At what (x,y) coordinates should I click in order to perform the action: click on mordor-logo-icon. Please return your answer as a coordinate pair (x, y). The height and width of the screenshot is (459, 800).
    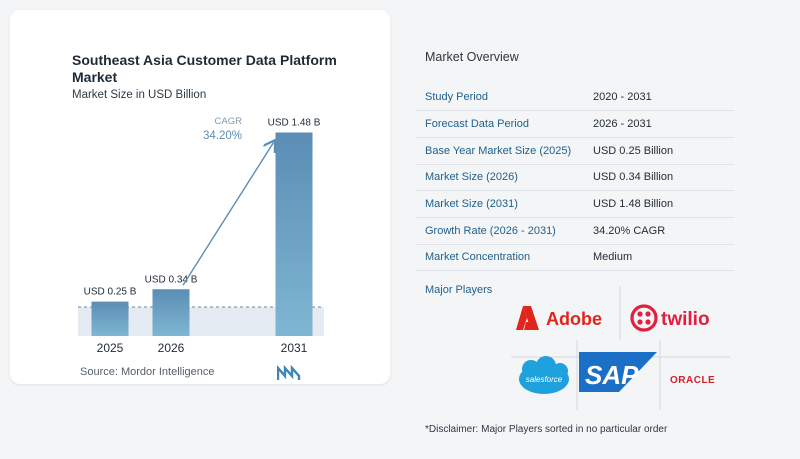
    Looking at the image, I should click on (289, 372).